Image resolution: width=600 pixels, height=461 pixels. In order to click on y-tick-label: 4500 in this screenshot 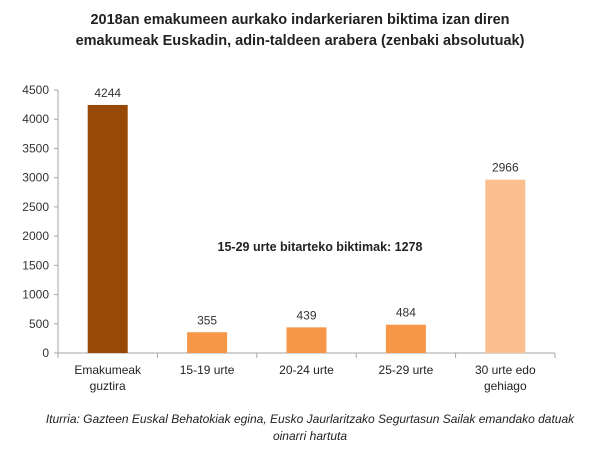, I will do `click(35, 90)`.